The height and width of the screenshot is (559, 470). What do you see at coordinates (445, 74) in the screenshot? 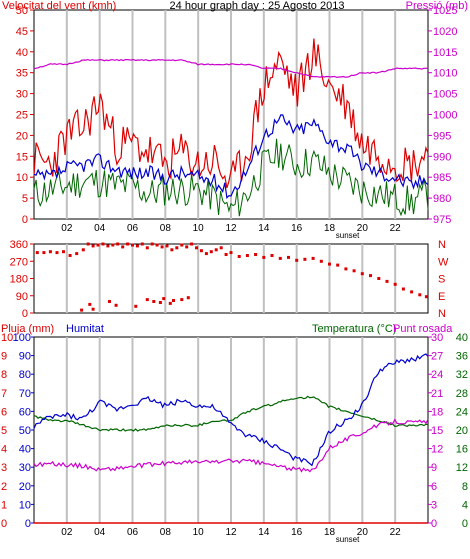
I see `pressure-tick-label: 1010` at bounding box center [445, 74].